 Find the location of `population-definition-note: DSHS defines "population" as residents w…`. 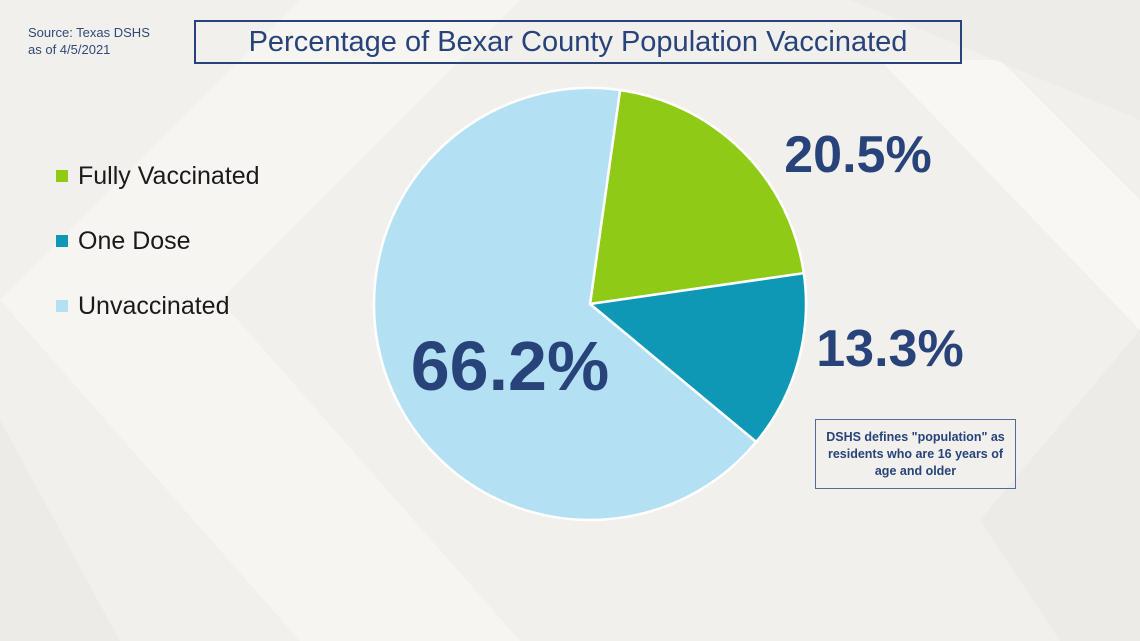

population-definition-note: DSHS defines "population" as residents w… is located at coordinates (915, 454).